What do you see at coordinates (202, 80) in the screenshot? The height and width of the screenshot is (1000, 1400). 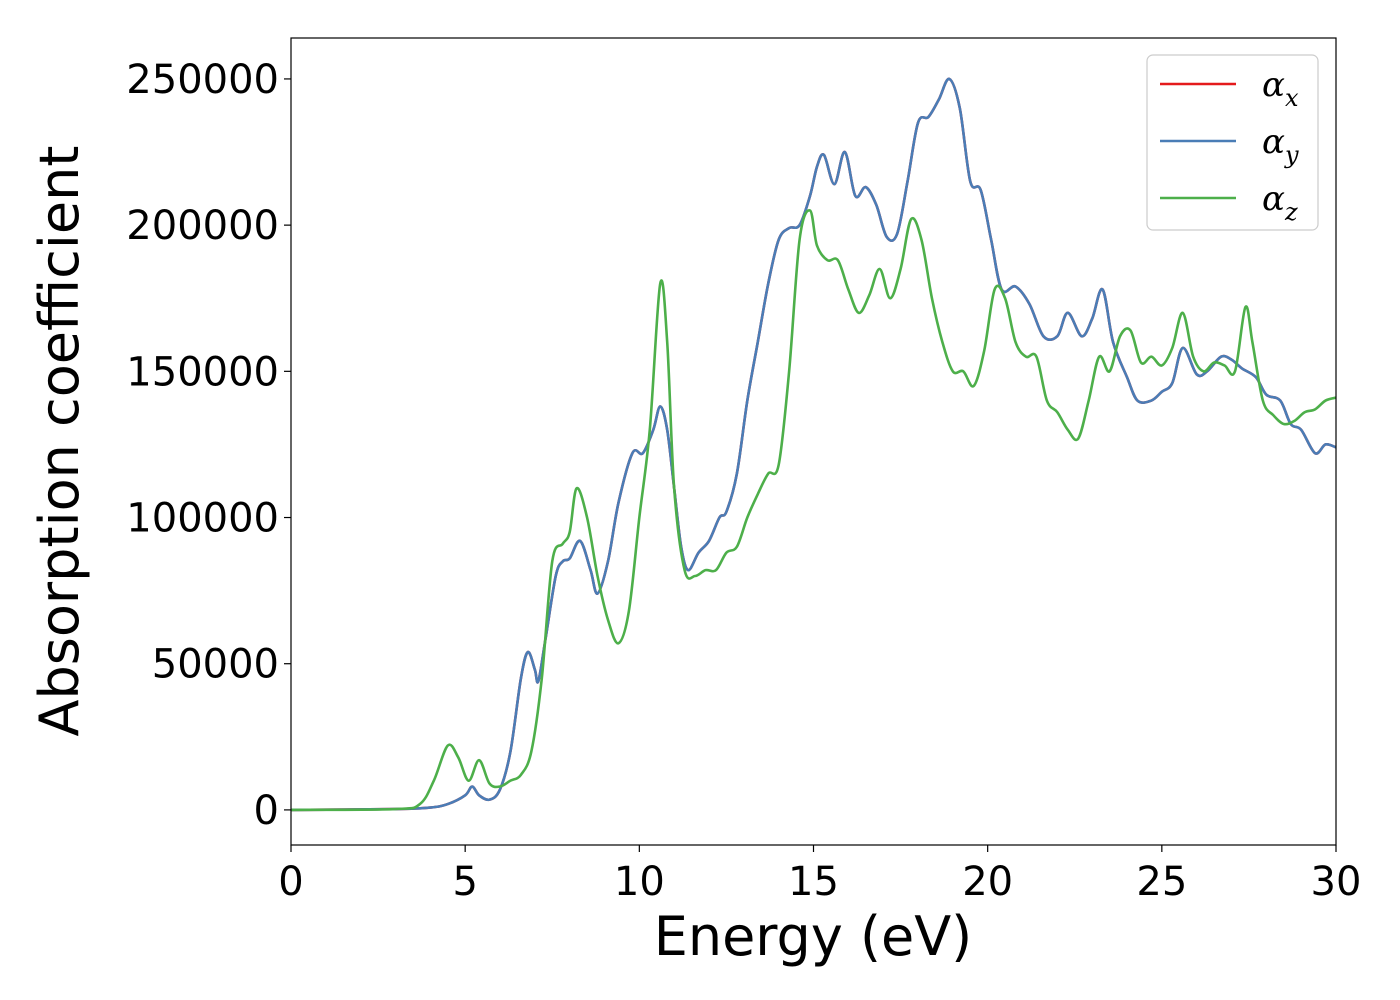 I see `y-tick-label: 250000` at bounding box center [202, 80].